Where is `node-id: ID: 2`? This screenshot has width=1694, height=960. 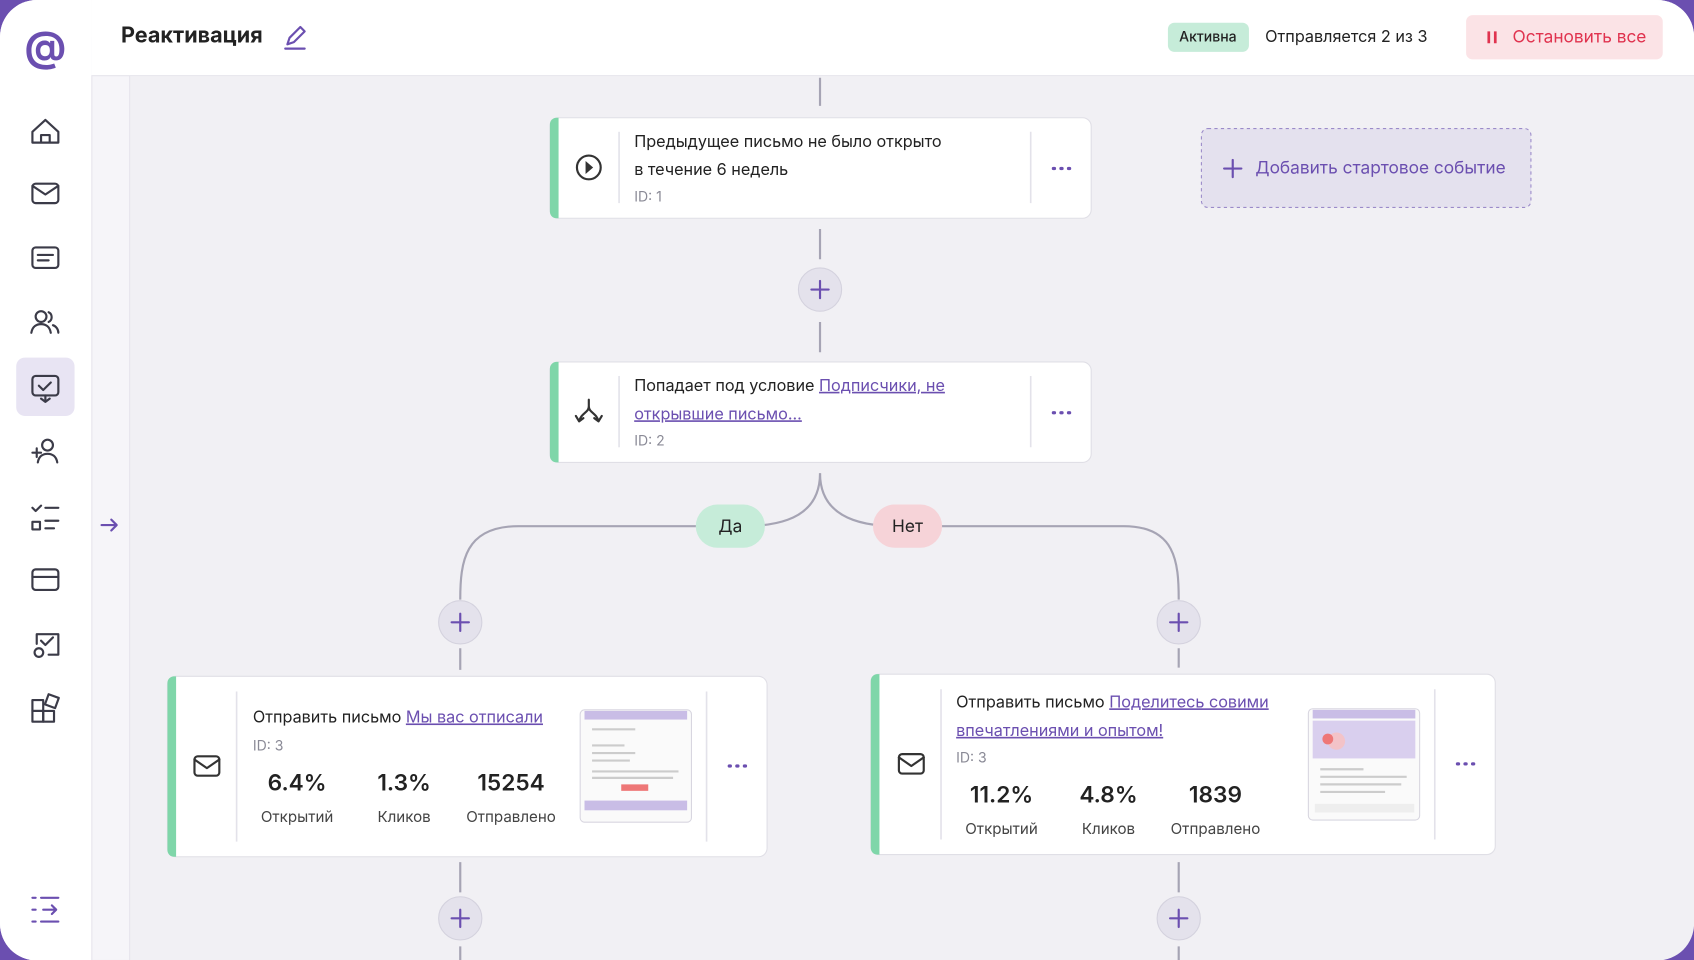
node-id: ID: 2 is located at coordinates (649, 441).